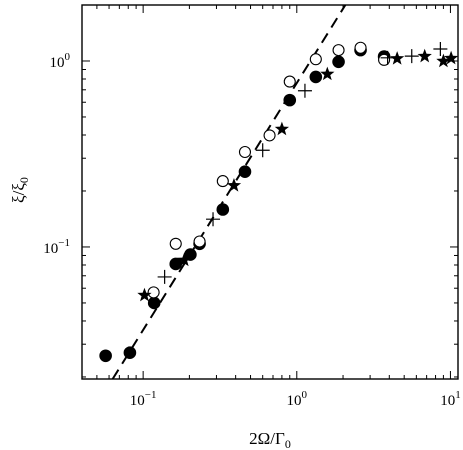  What do you see at coordinates (56, 247) in the screenshot?
I see `y-tick-label: 10⁻¹` at bounding box center [56, 247].